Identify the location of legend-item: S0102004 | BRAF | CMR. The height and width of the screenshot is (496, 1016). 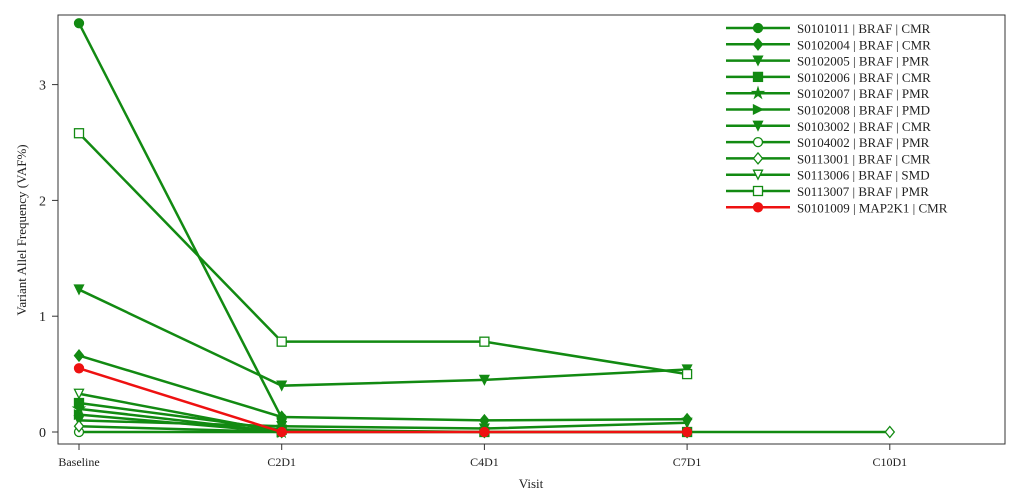
(828, 44).